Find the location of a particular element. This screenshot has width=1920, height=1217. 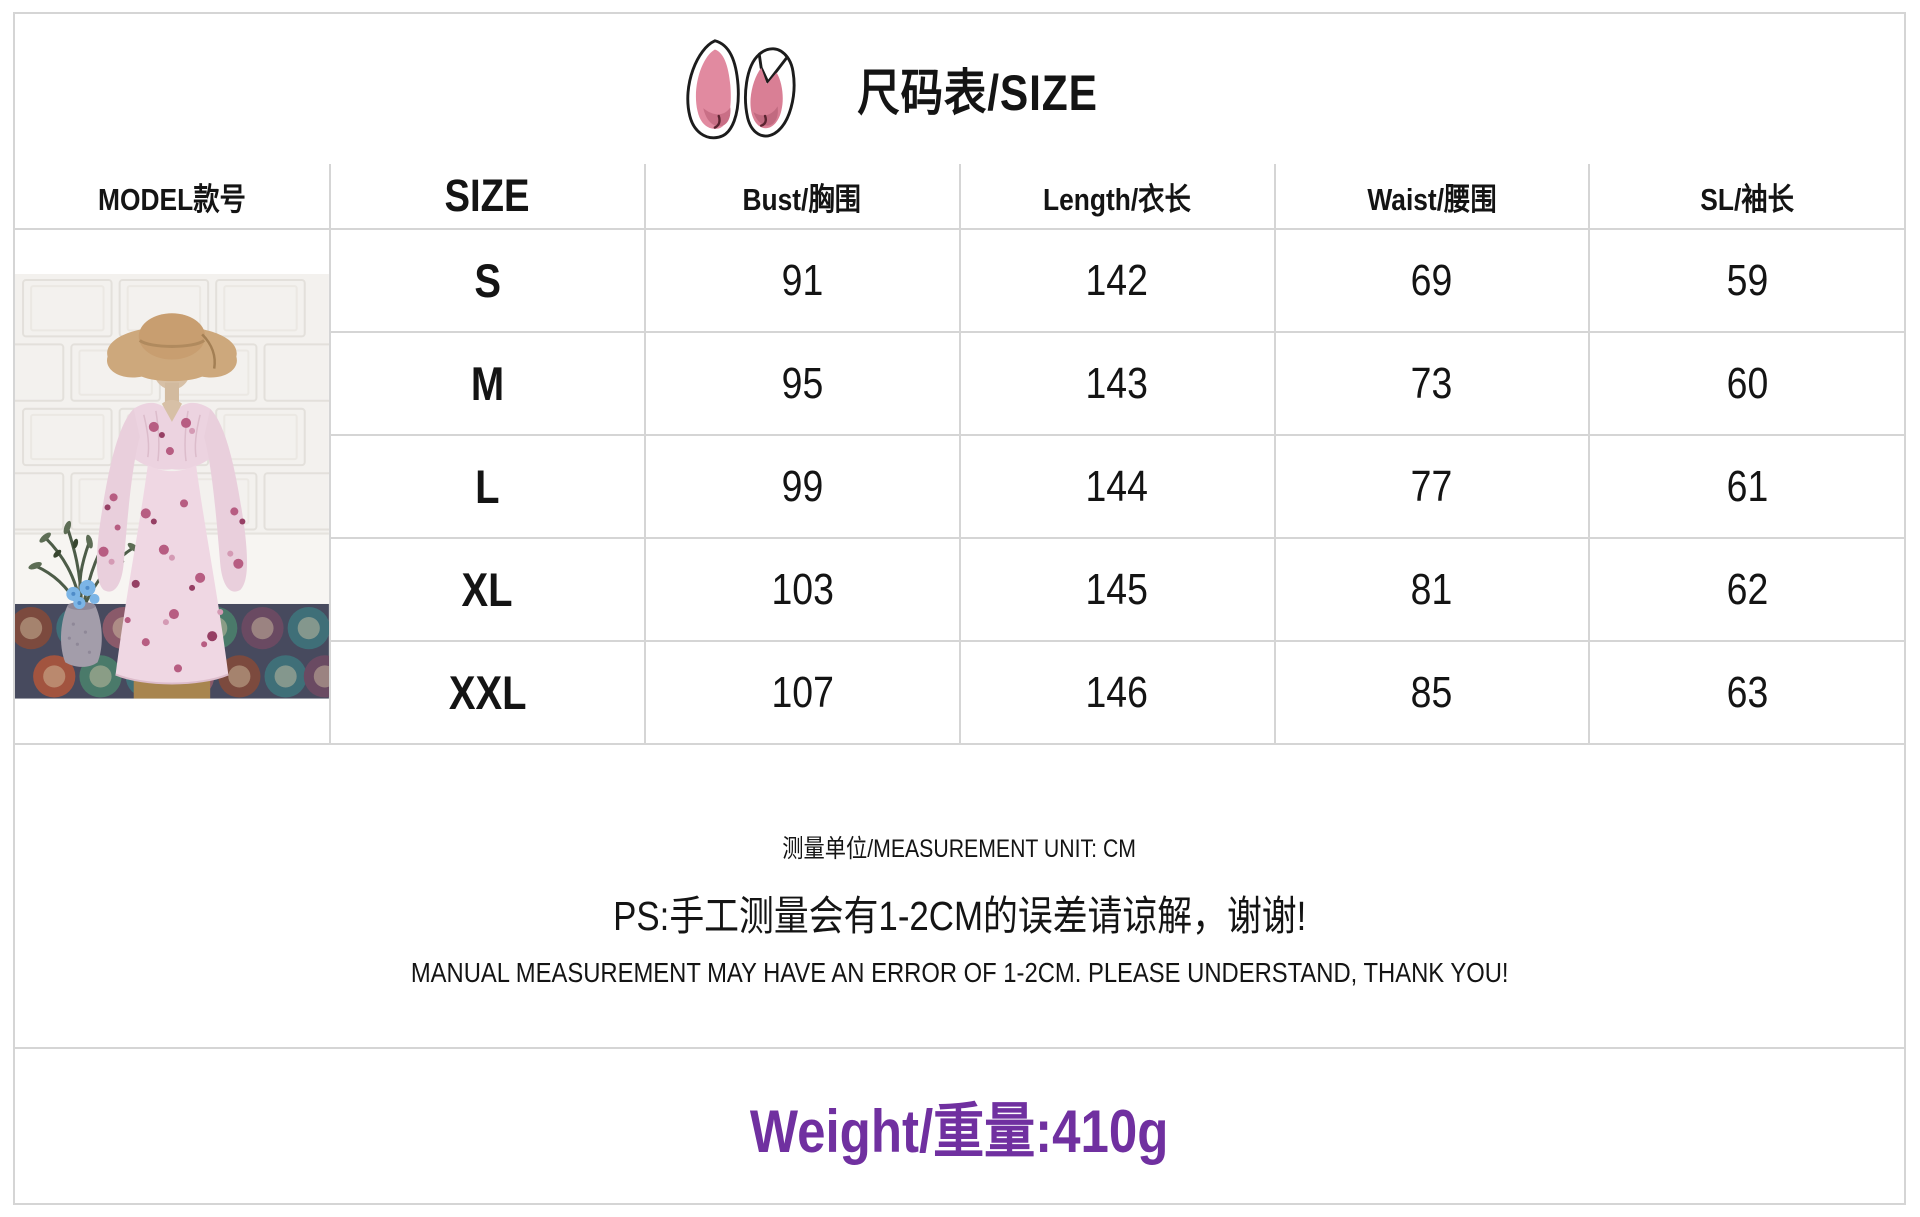

length-cell: 144 is located at coordinates (1117, 486).